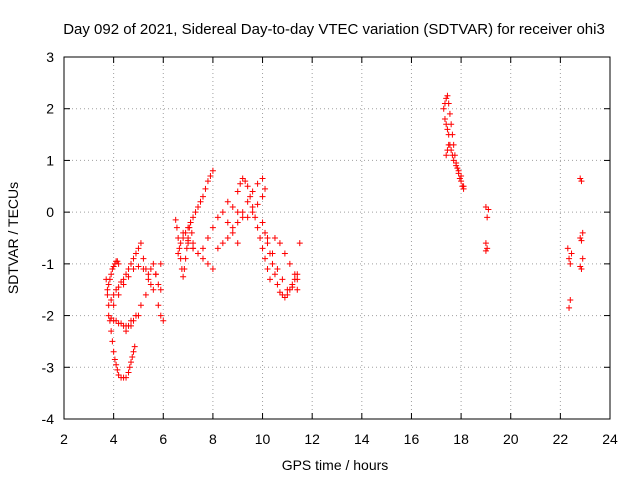 The image size is (640, 480). What do you see at coordinates (50, 160) in the screenshot?
I see `y-tick-label: 1` at bounding box center [50, 160].